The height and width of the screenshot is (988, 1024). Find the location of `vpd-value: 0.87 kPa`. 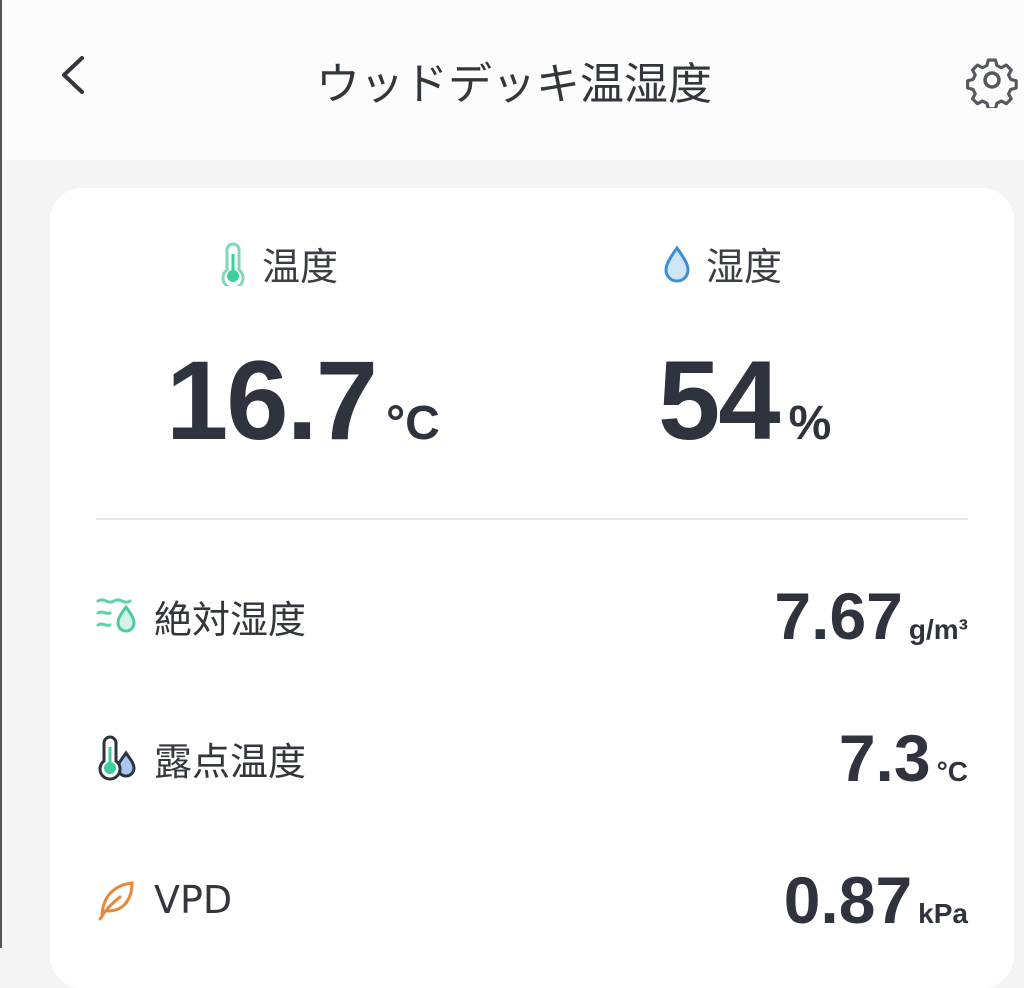

vpd-value: 0.87 kPa is located at coordinates (875, 900).